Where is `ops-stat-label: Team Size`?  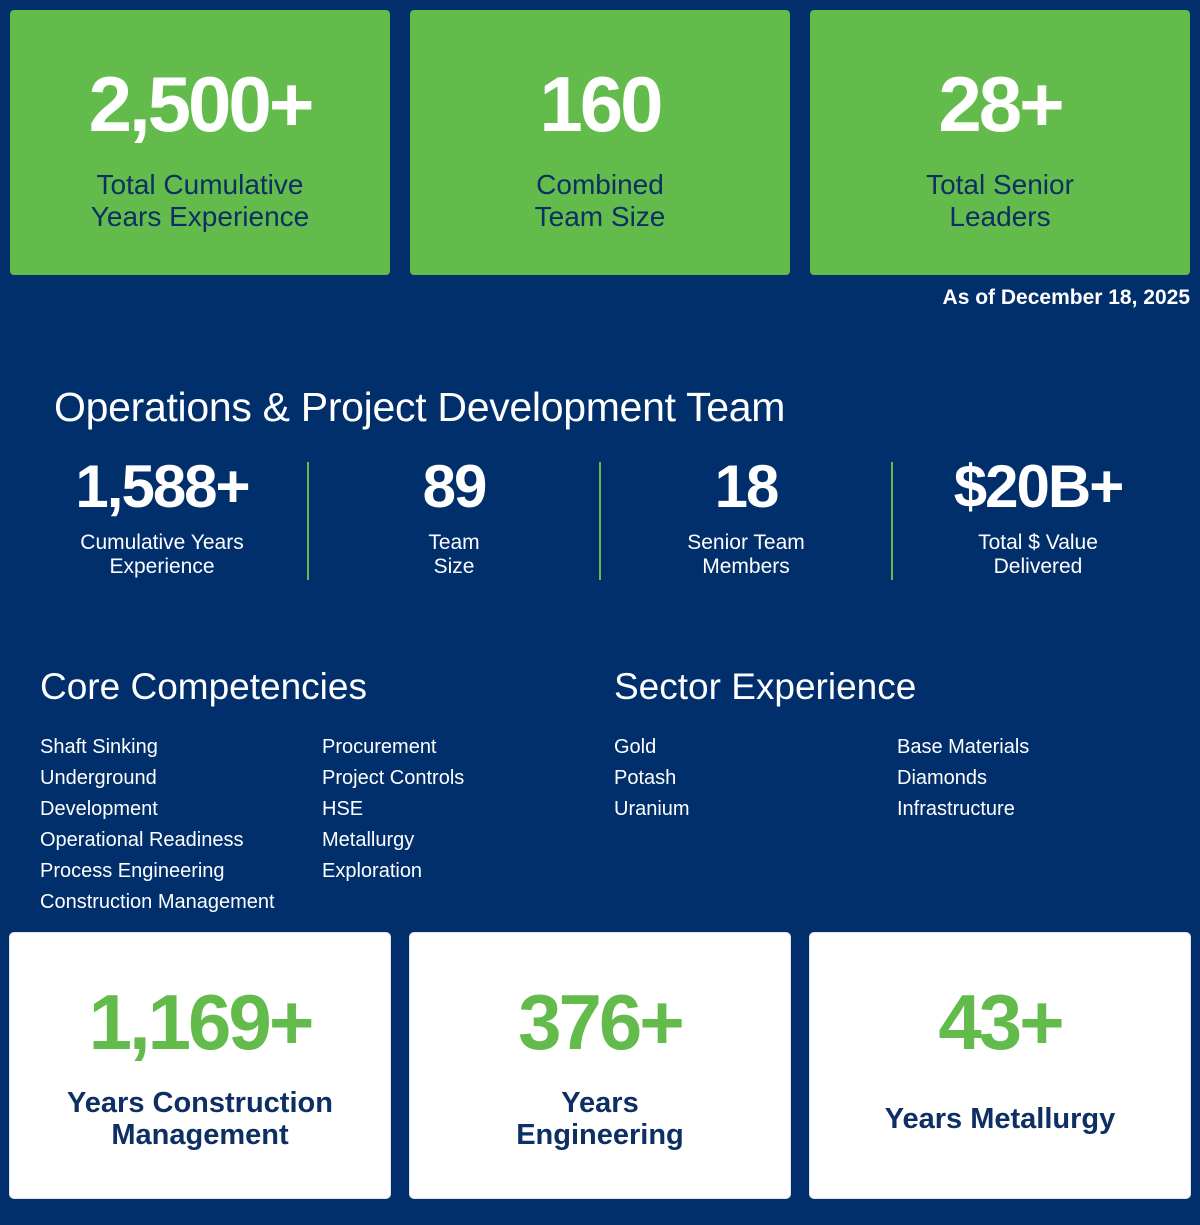
ops-stat-label: Team Size is located at coordinates (454, 555).